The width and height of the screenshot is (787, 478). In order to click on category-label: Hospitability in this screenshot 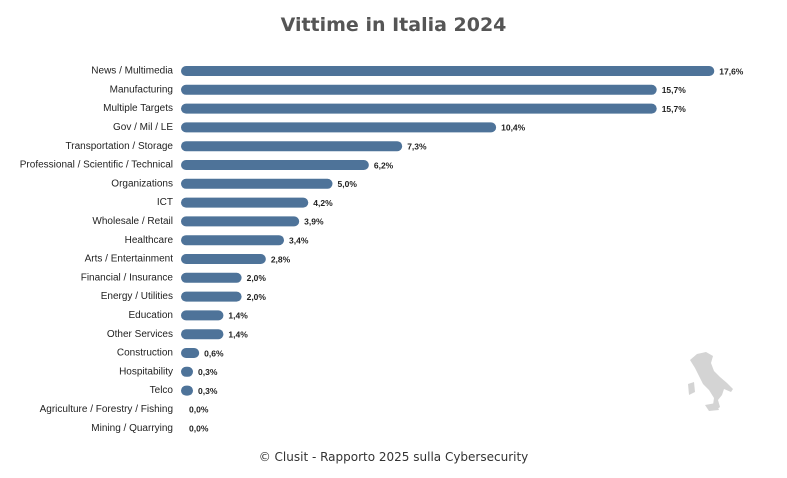, I will do `click(146, 371)`.